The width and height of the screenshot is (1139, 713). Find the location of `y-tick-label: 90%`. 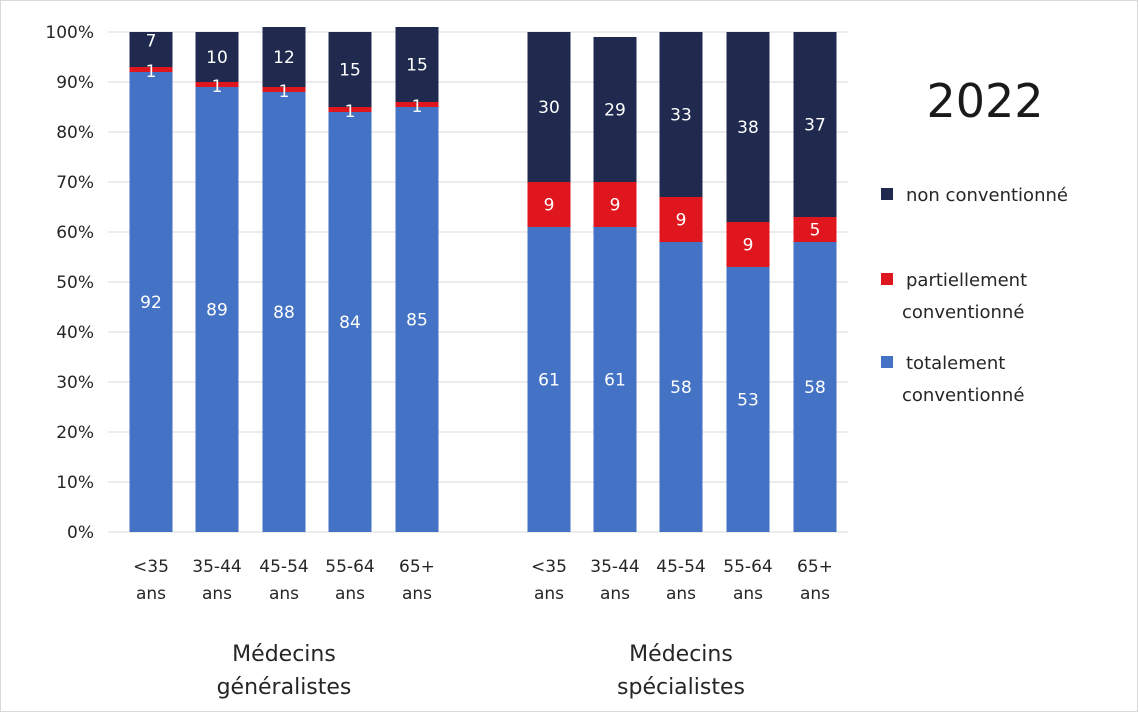

y-tick-label: 90% is located at coordinates (75, 83).